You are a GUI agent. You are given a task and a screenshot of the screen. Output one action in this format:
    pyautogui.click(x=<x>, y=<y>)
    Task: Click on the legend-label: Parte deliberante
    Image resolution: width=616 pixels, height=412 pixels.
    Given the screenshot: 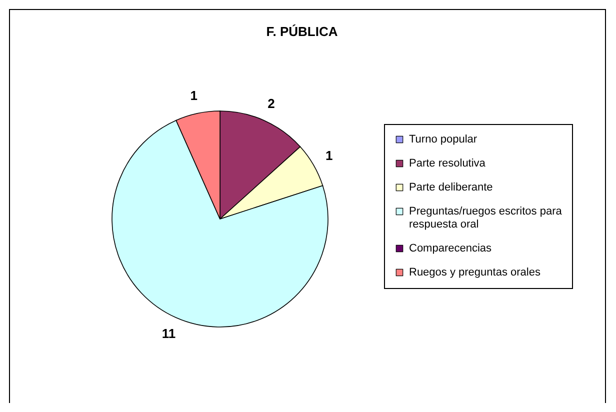 What is the action you would take?
    pyautogui.click(x=451, y=188)
    